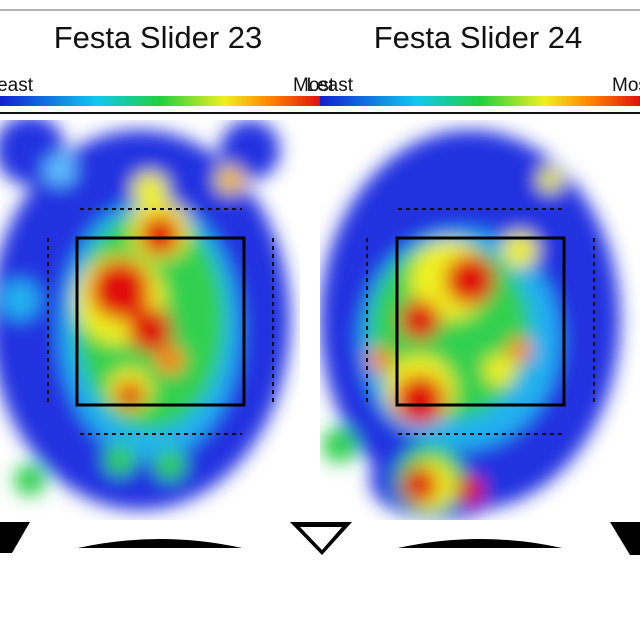  What do you see at coordinates (478, 37) in the screenshot?
I see `panel-title: Festa Slider 24` at bounding box center [478, 37].